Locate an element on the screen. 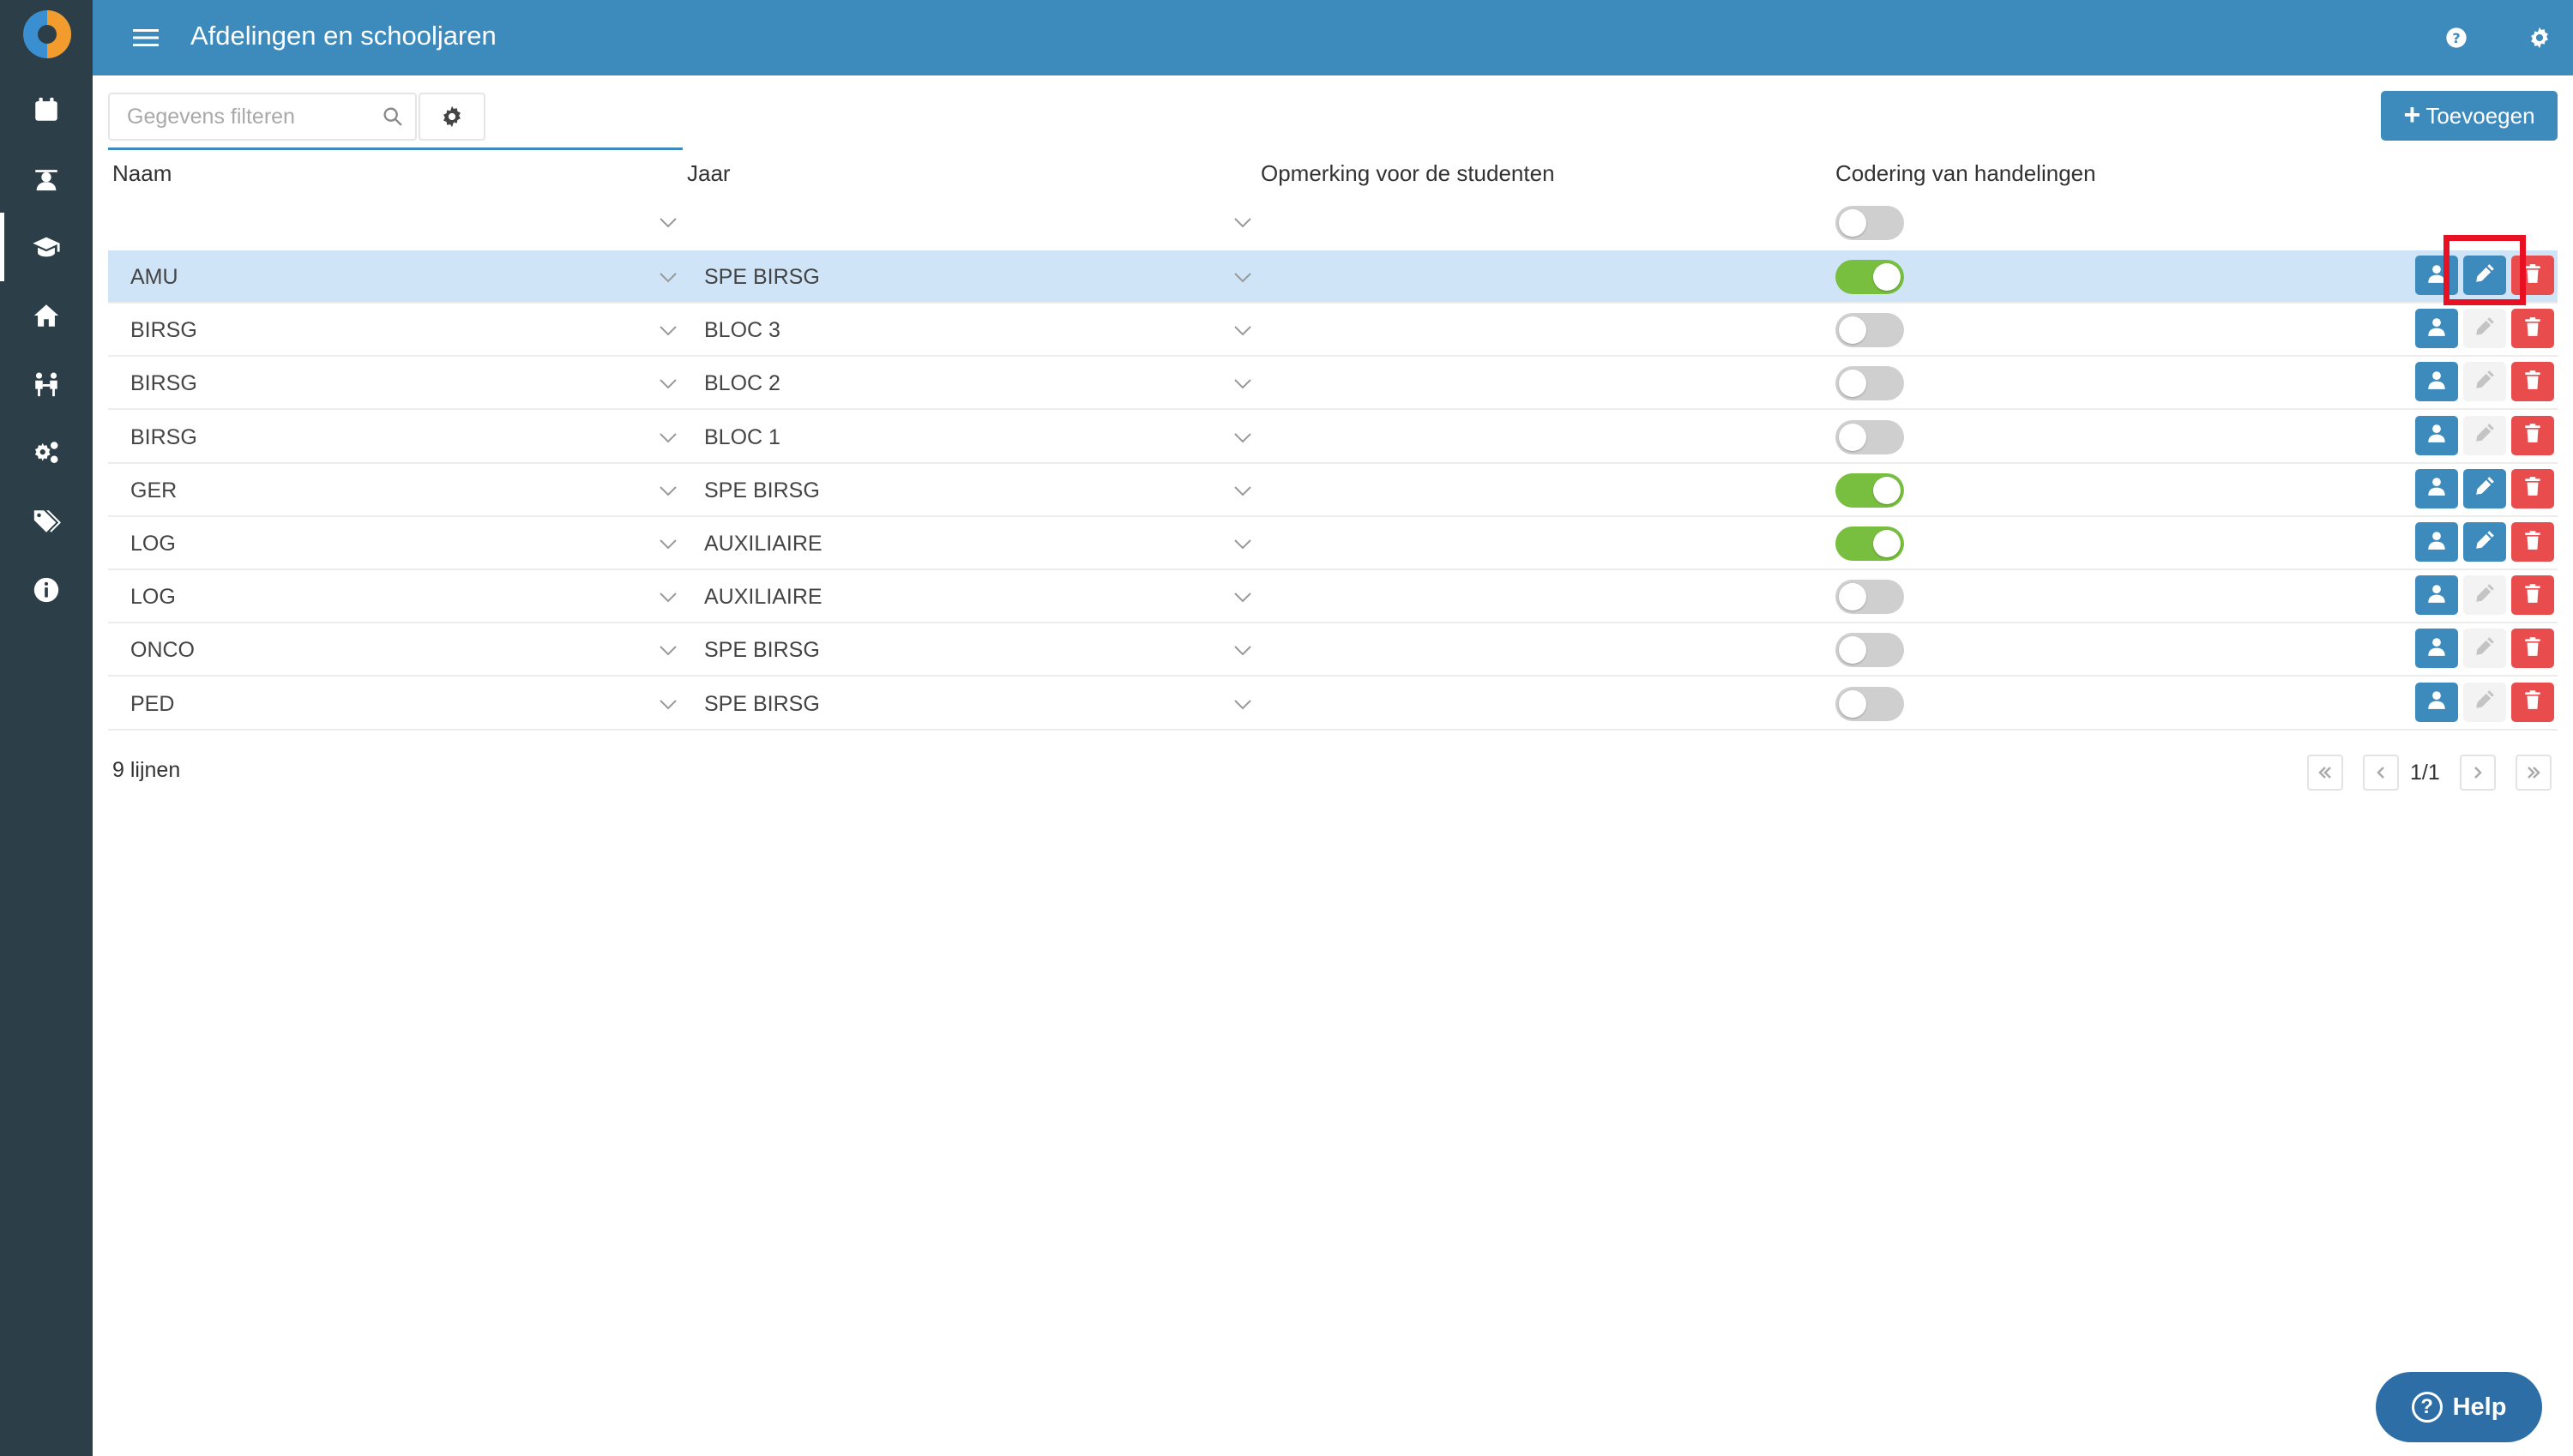 This screenshot has height=1456, width=2573. column-header-codering: Codering van handelingen is located at coordinates (1965, 173).